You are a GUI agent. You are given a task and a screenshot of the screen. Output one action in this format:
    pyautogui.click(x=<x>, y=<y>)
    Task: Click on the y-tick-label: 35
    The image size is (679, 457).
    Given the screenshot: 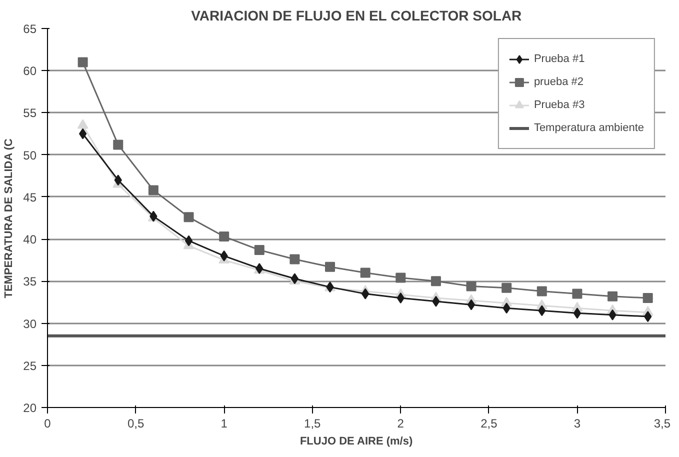 What is the action you would take?
    pyautogui.click(x=30, y=281)
    